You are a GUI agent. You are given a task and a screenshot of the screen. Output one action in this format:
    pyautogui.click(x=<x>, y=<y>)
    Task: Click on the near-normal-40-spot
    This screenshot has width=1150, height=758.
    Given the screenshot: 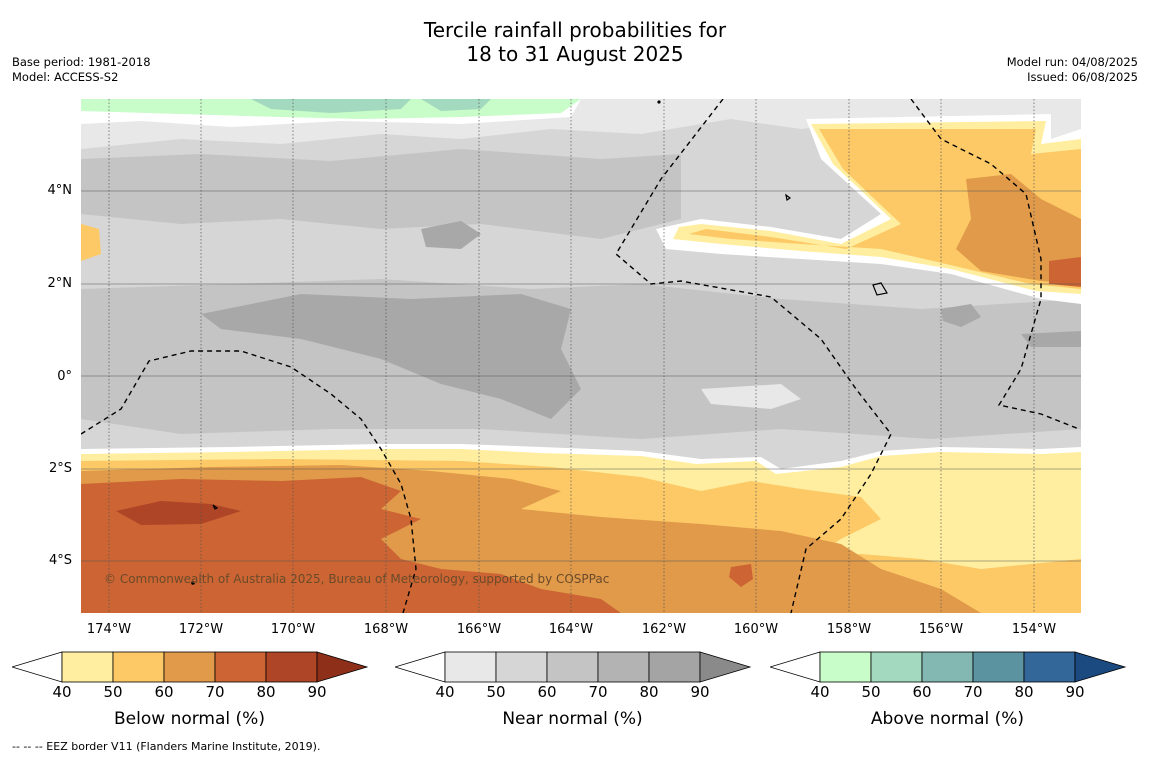 What is the action you would take?
    pyautogui.click(x=751, y=396)
    